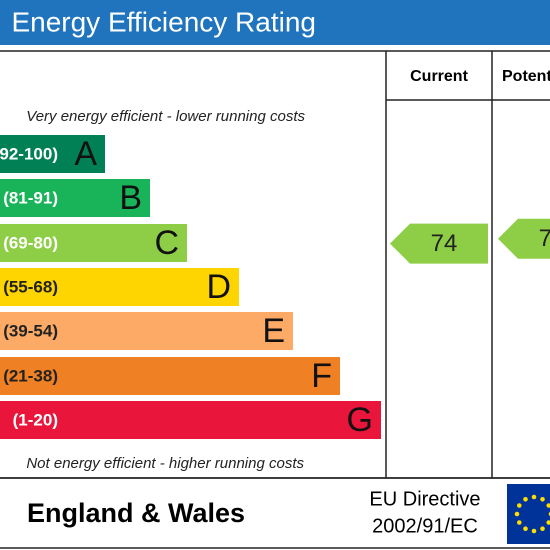 The image size is (550, 550). Describe the element at coordinates (439, 76) in the screenshot. I see `column-header: Current` at that location.